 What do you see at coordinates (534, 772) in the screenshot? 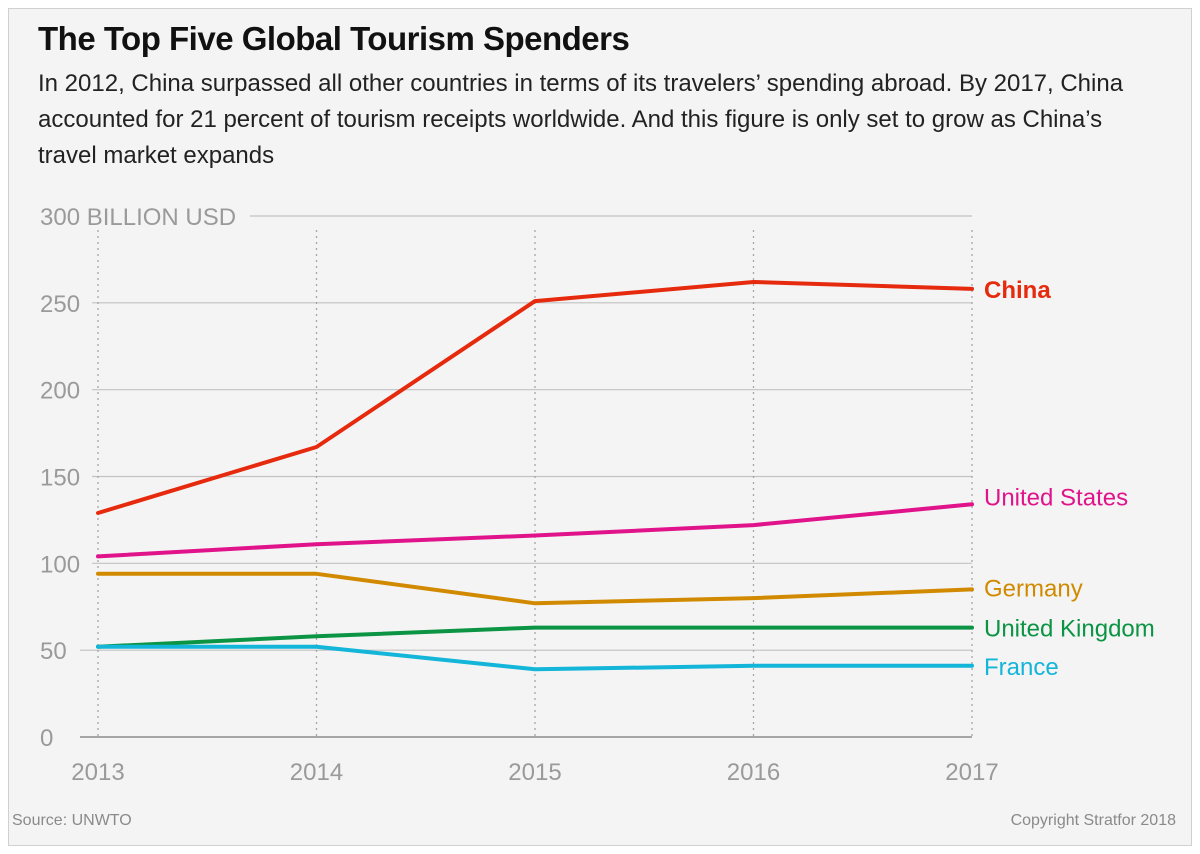
I see `x-tick-label: 2015` at bounding box center [534, 772].